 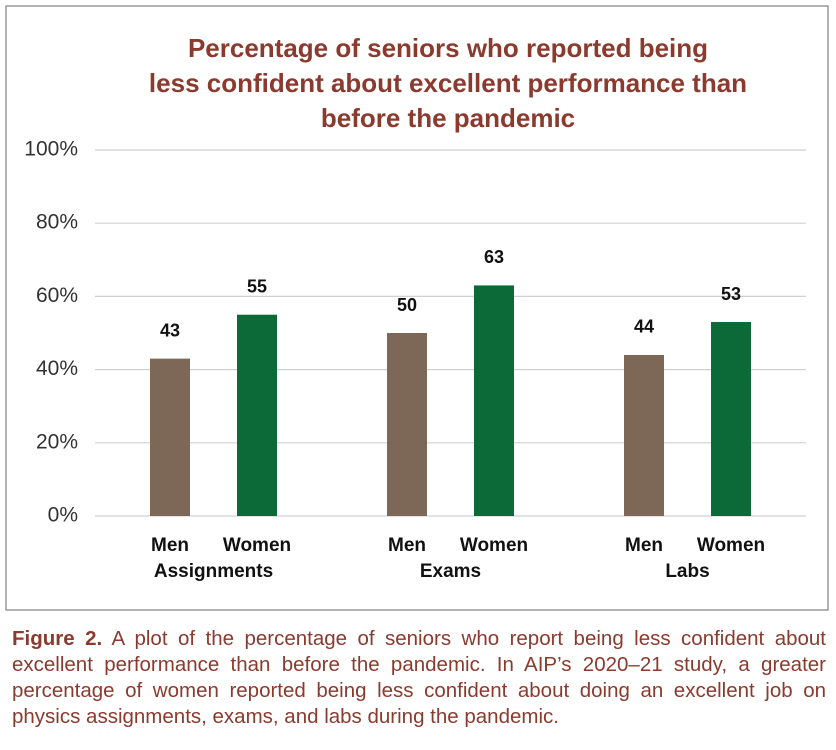 What do you see at coordinates (57, 222) in the screenshot?
I see `y-tick-label: 80%` at bounding box center [57, 222].